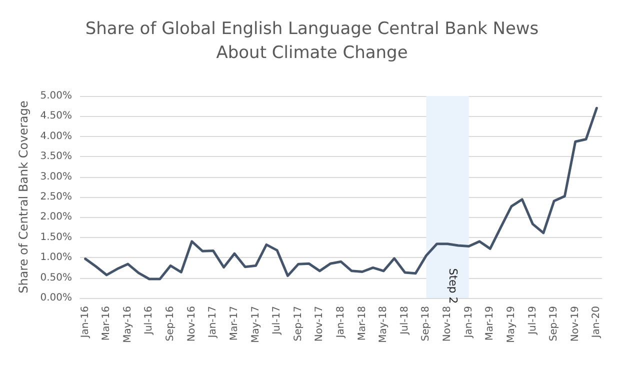  I want to click on band-label: Step 2, so click(453, 286).